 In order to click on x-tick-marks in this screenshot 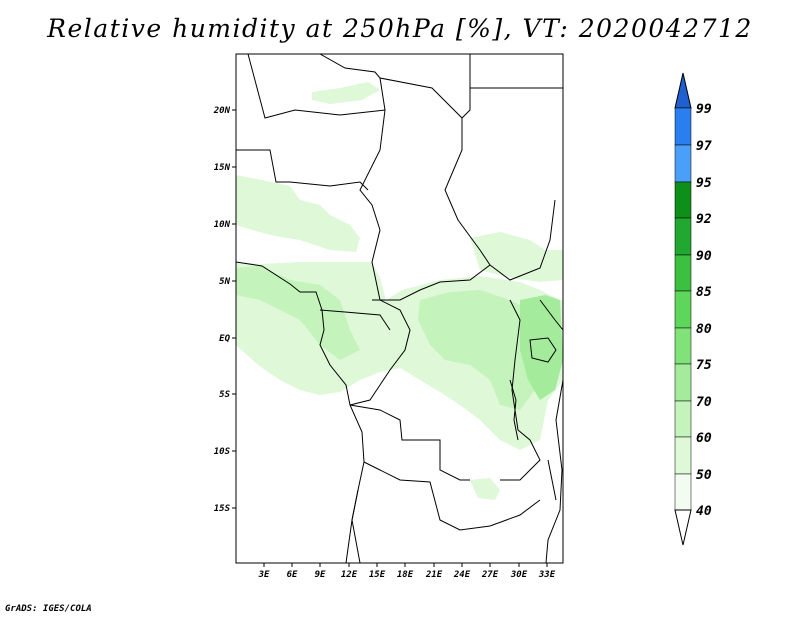, I will do `click(405, 565)`.